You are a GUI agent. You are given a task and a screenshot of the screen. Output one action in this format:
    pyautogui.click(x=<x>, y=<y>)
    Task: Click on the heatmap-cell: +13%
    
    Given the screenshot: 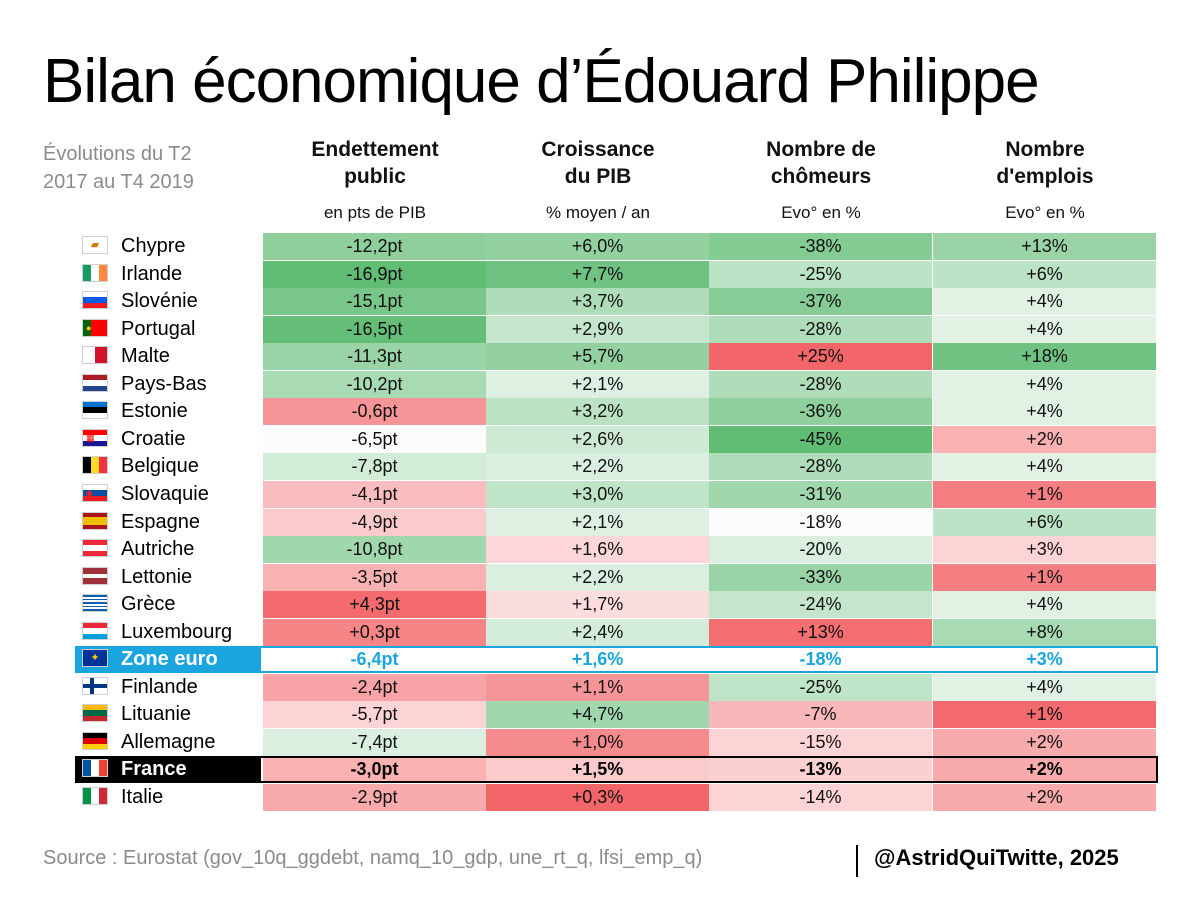 What is the action you would take?
    pyautogui.click(x=1044, y=246)
    